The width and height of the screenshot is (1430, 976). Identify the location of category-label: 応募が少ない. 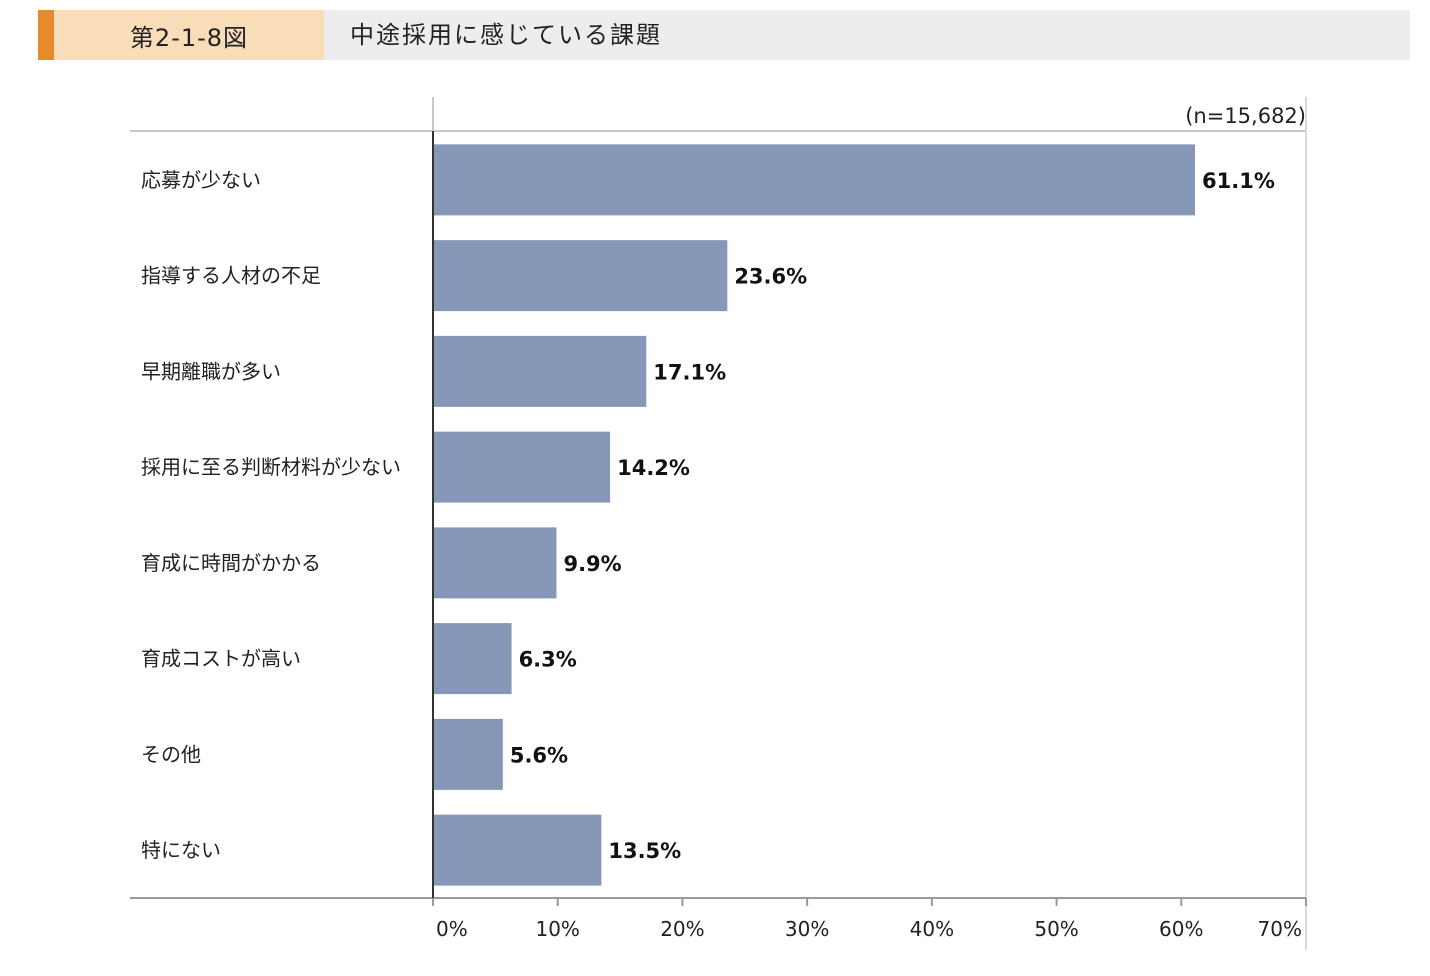
(201, 180).